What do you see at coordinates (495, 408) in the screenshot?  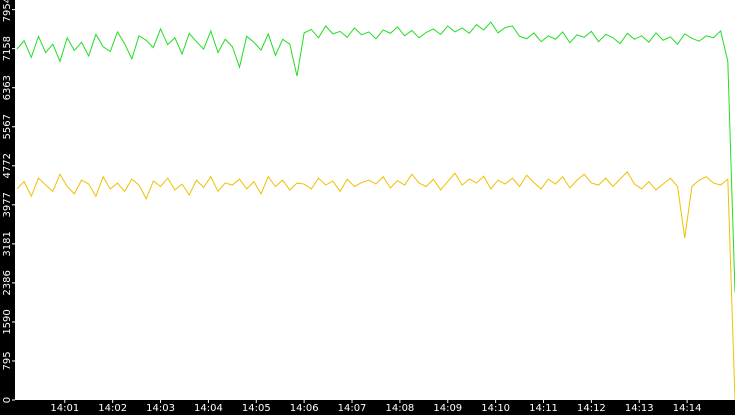 I see `x-tick-label: 14:10` at bounding box center [495, 408].